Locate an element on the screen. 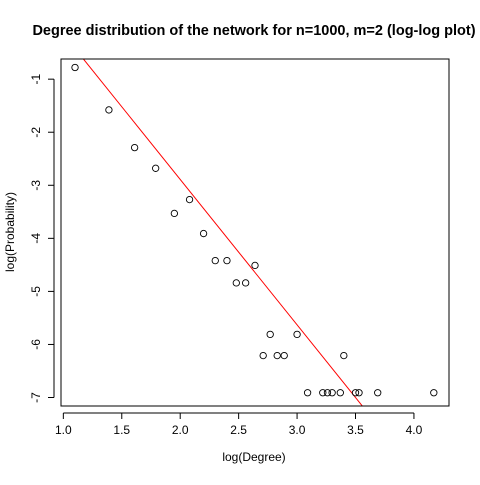  x-tick-label: 2.0 is located at coordinates (180, 430).